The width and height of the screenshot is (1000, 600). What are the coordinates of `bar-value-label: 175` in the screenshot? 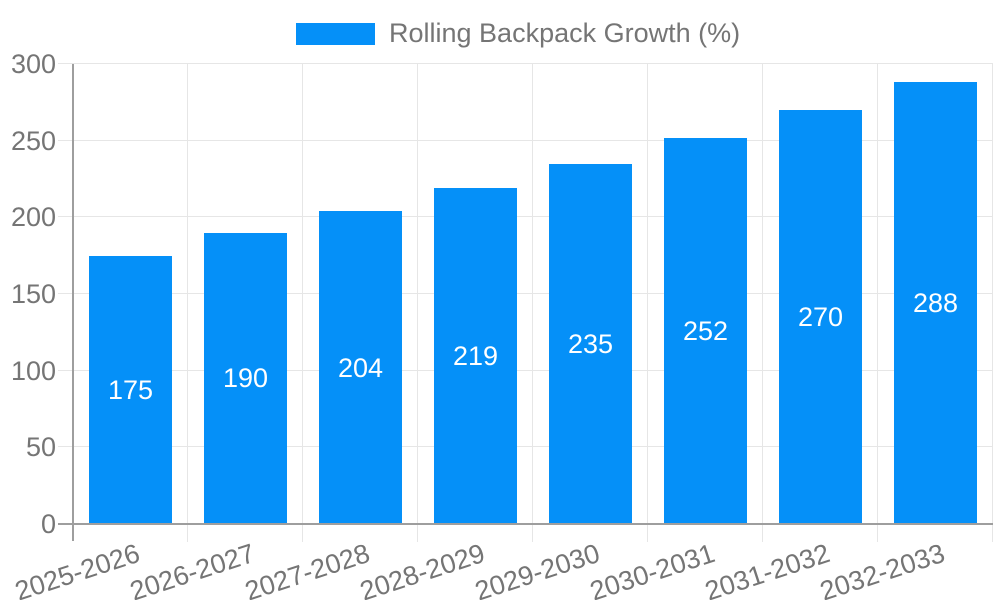 It's located at (130, 389).